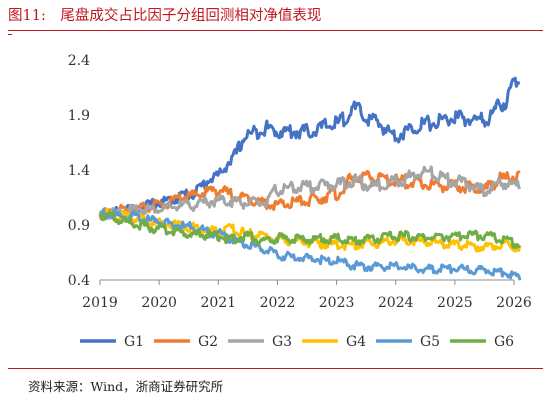 Image resolution: width=551 pixels, height=403 pixels. I want to click on figure-title: 图11: 尾盘成交占比因子分组回测相对净值表现, so click(165, 16).